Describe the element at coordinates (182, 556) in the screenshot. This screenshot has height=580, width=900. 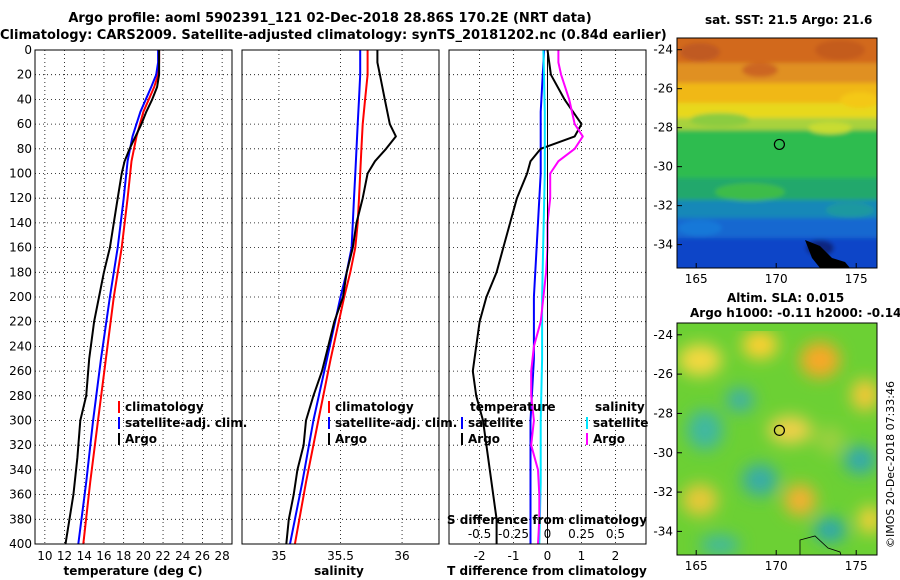
I see `x-tick-label: 24` at that location.